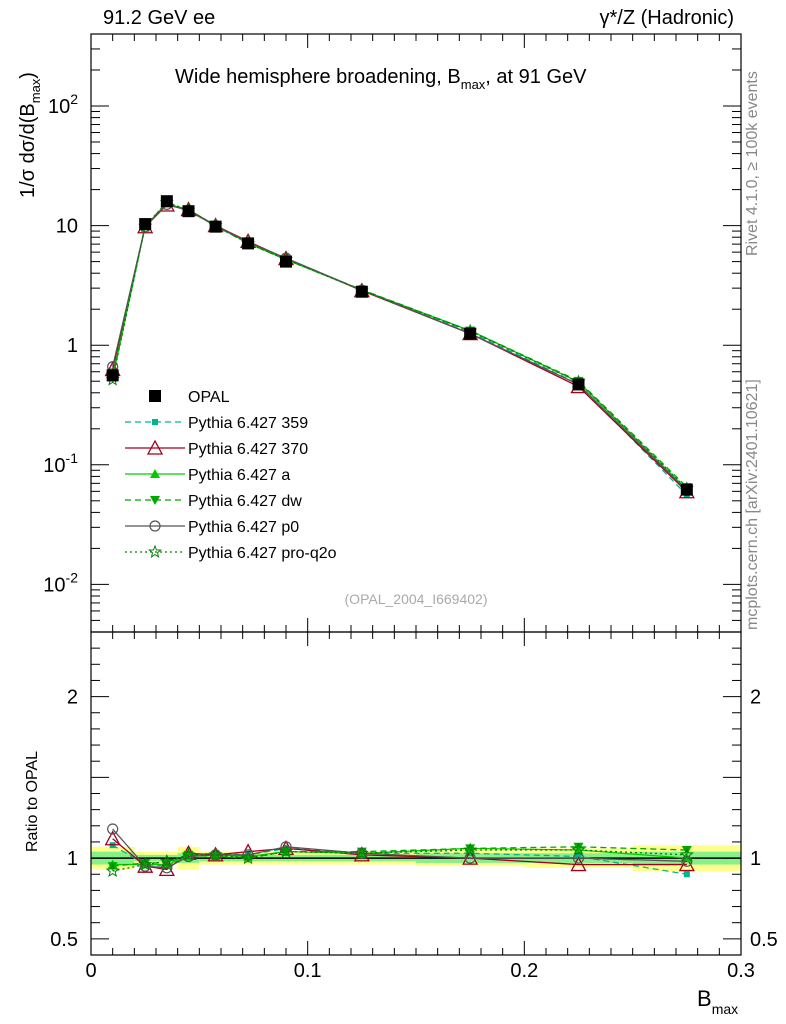 Image resolution: width=786 pixels, height=1024 pixels. What do you see at coordinates (308, 971) in the screenshot?
I see `x-tick-label: 0.1` at bounding box center [308, 971].